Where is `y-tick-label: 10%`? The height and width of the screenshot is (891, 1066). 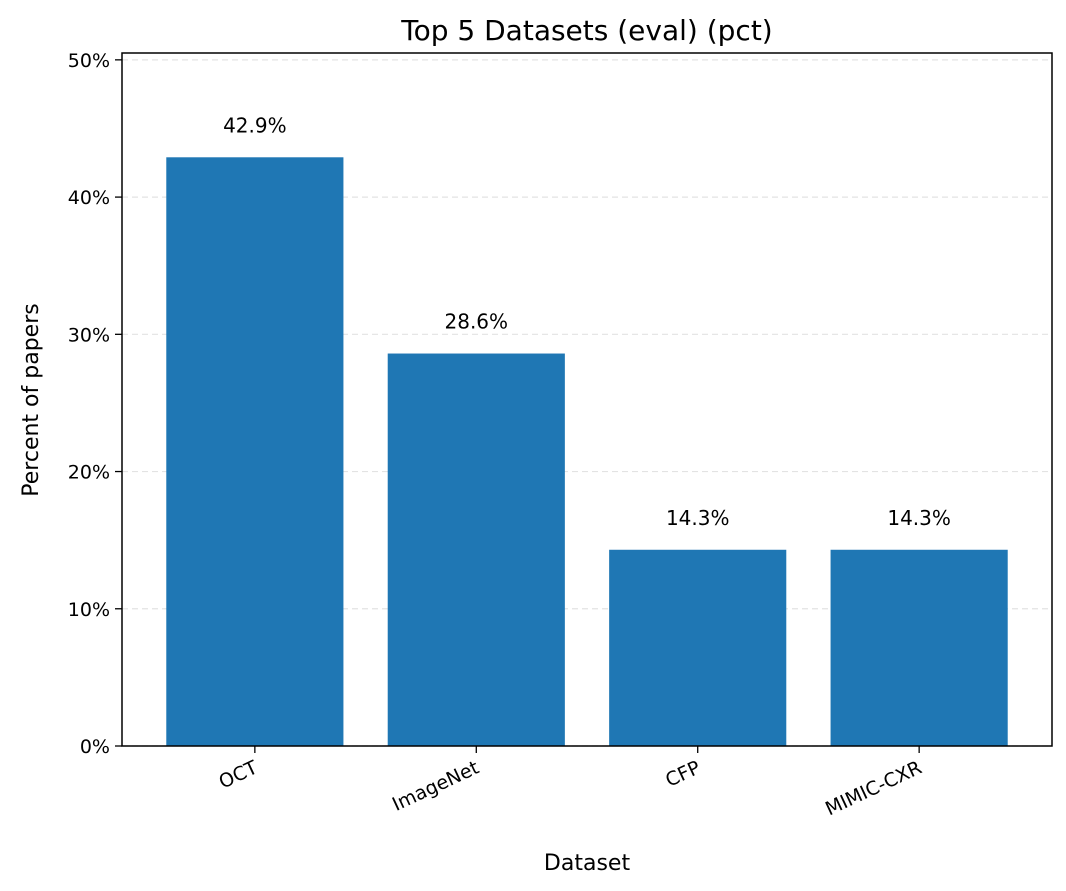 y-tick-label: 10% is located at coordinates (89, 610).